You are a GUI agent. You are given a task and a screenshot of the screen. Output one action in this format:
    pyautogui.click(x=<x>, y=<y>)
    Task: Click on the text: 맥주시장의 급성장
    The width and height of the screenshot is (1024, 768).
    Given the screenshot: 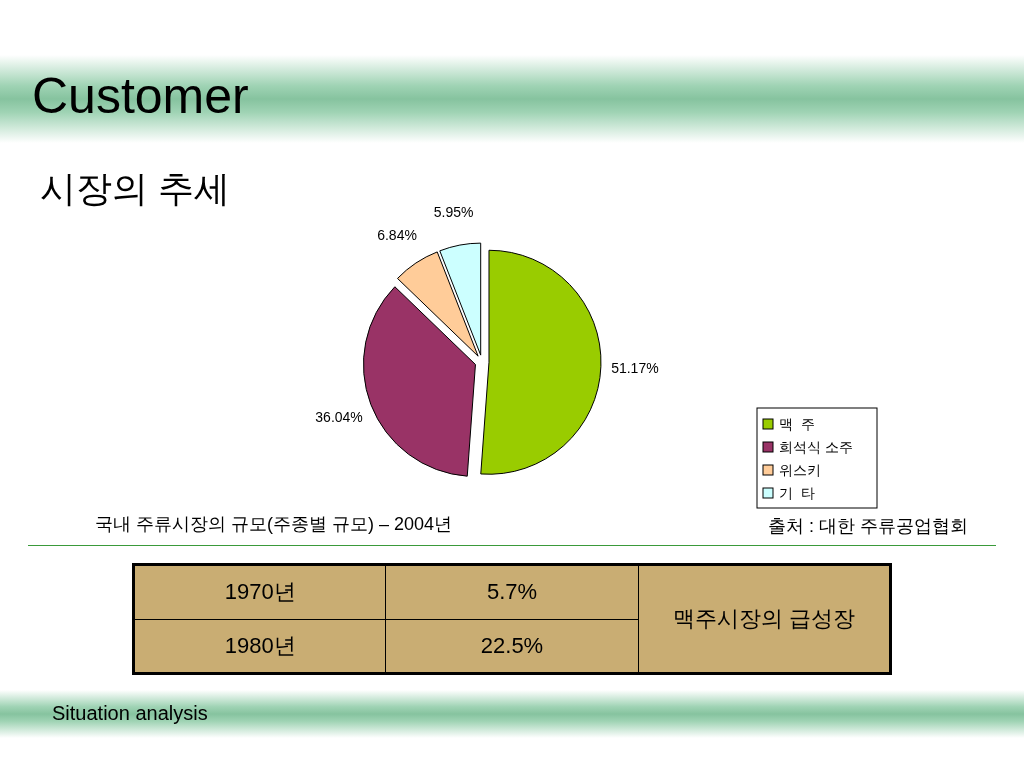 What is the action you would take?
    pyautogui.click(x=764, y=619)
    